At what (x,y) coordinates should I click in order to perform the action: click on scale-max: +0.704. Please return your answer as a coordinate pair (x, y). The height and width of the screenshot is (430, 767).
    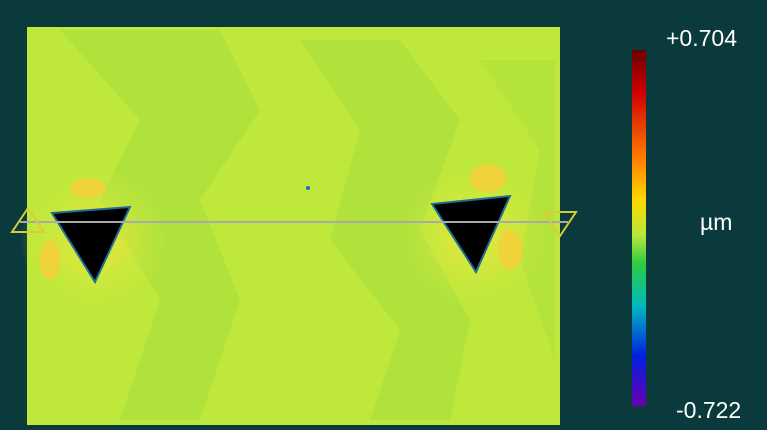
    Looking at the image, I should click on (701, 38).